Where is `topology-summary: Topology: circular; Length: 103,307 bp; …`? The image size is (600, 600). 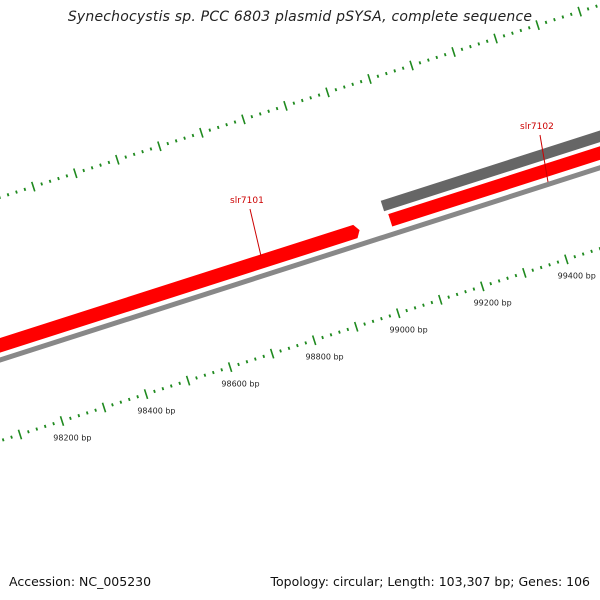
topology-summary: Topology: circular; Length: 103,307 bp; … is located at coordinates (430, 581).